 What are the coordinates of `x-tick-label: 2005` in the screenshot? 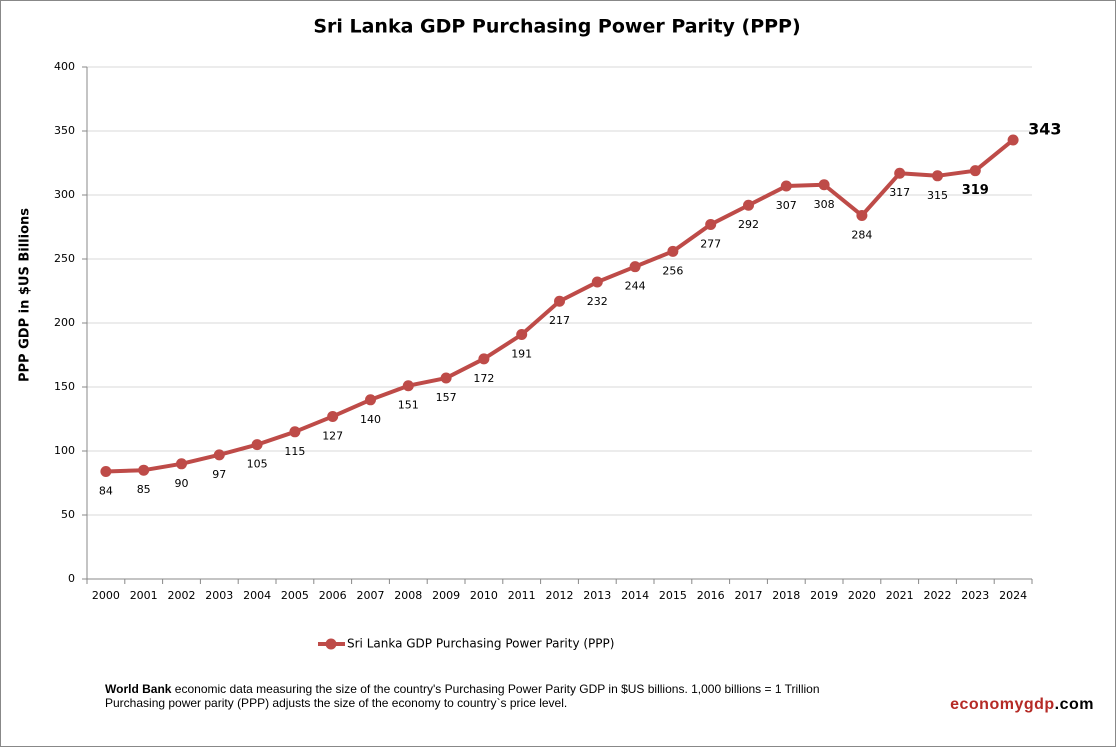 It's located at (295, 595).